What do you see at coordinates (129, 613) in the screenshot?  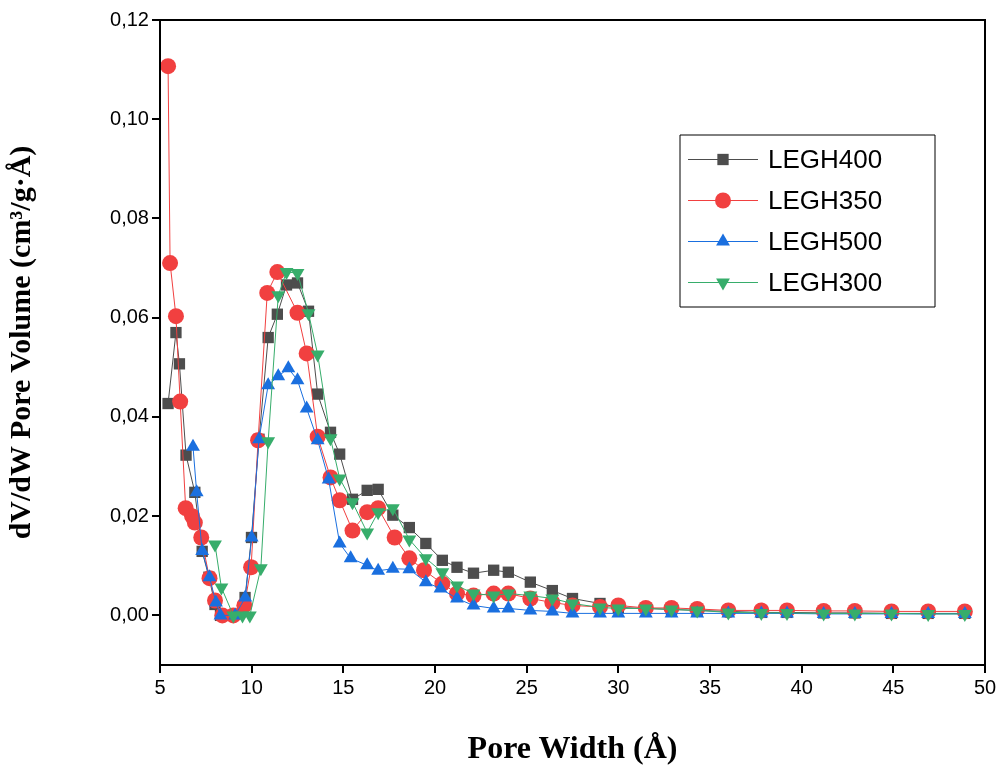 I see `y-tick-label: 0,00` at bounding box center [129, 613].